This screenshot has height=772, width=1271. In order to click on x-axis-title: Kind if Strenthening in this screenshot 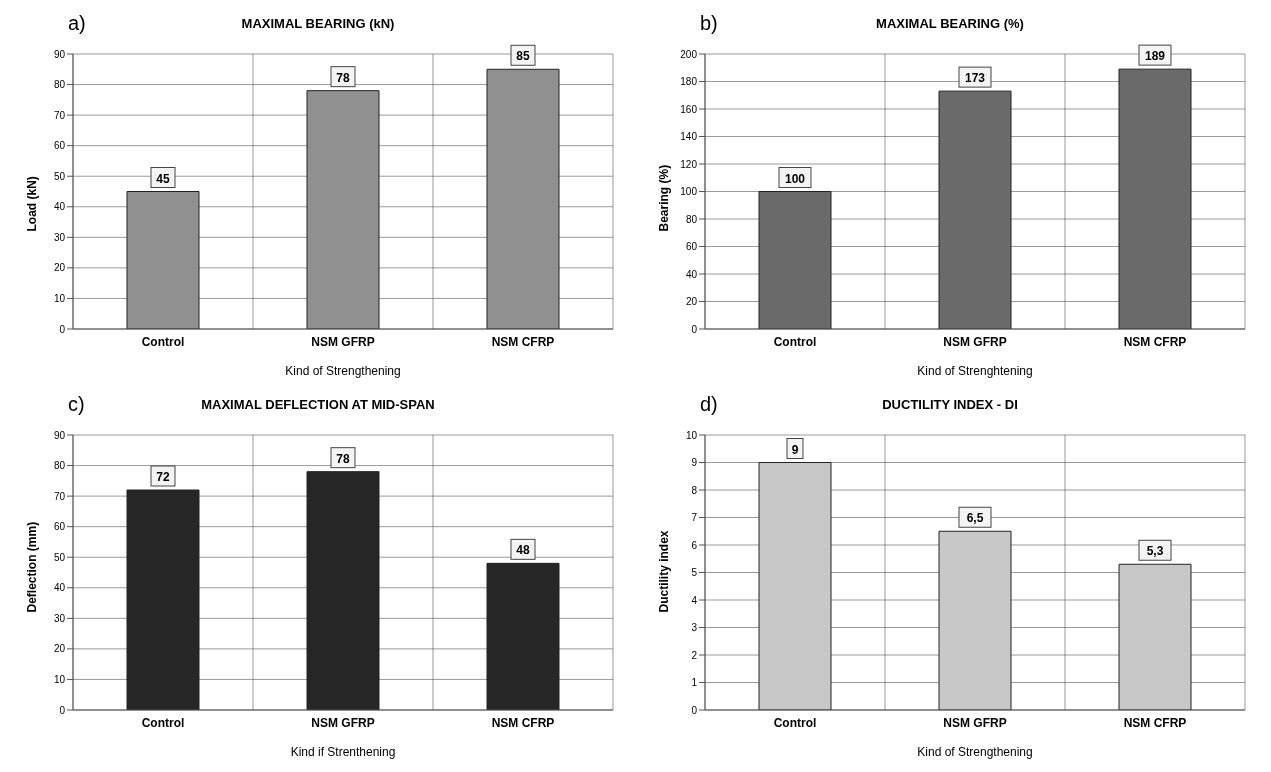, I will do `click(343, 752)`.